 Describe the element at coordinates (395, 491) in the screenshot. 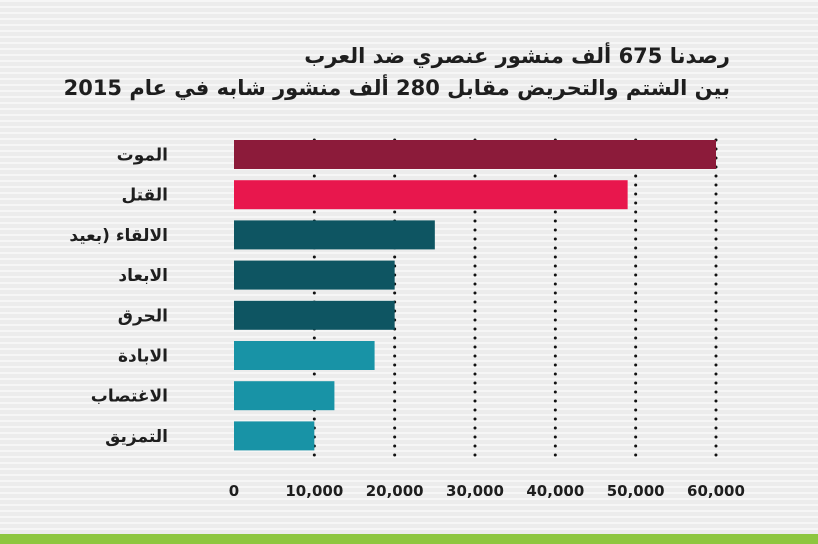

I see `x-tick-label: 20,000` at that location.